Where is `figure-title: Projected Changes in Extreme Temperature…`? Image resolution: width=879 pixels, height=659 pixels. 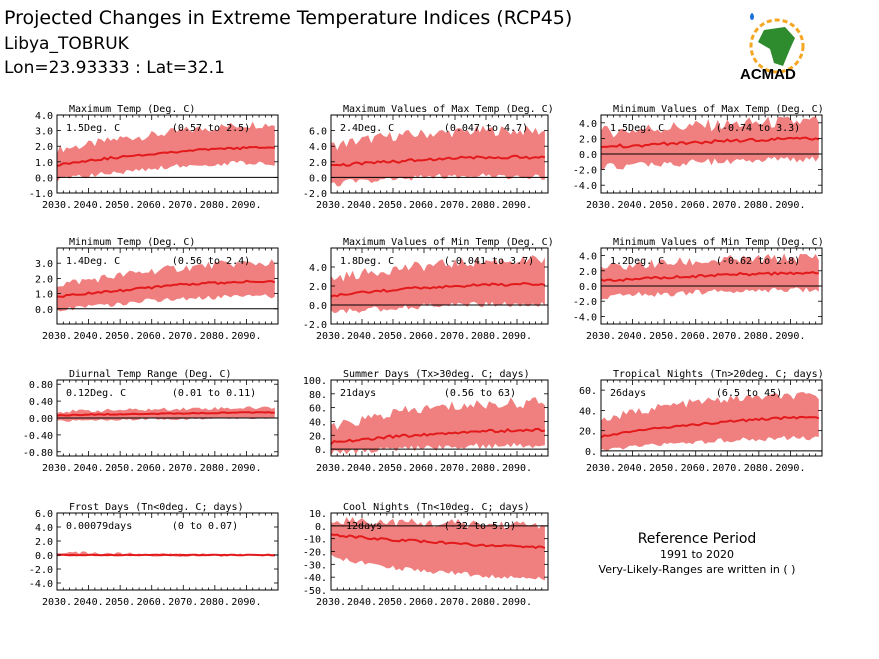 figure-title: Projected Changes in Extreme Temperature… is located at coordinates (288, 18).